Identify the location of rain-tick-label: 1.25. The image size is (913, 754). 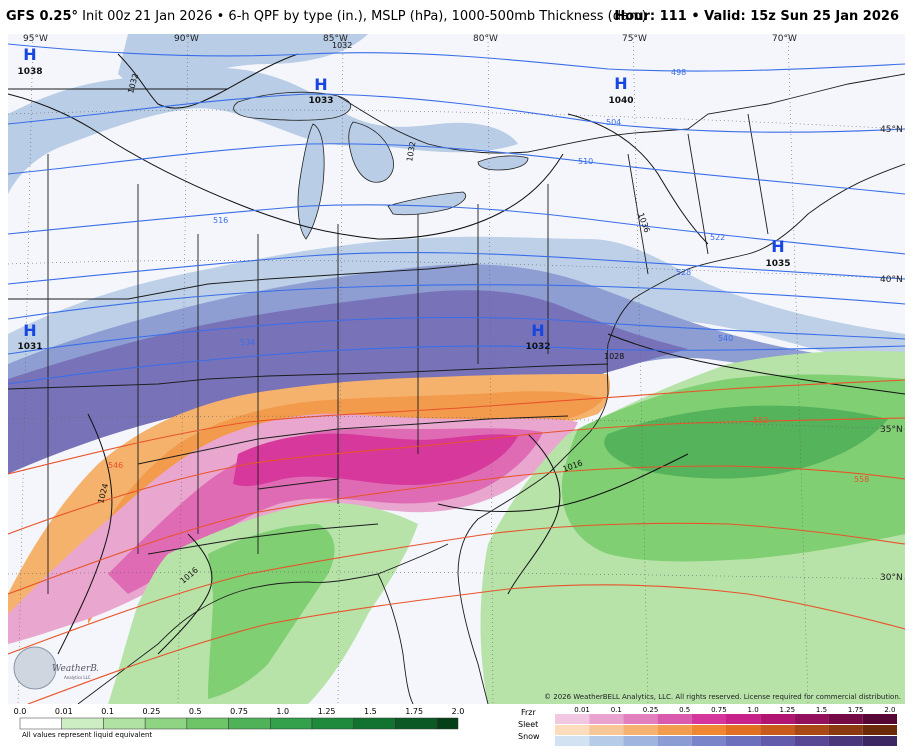
(327, 711).